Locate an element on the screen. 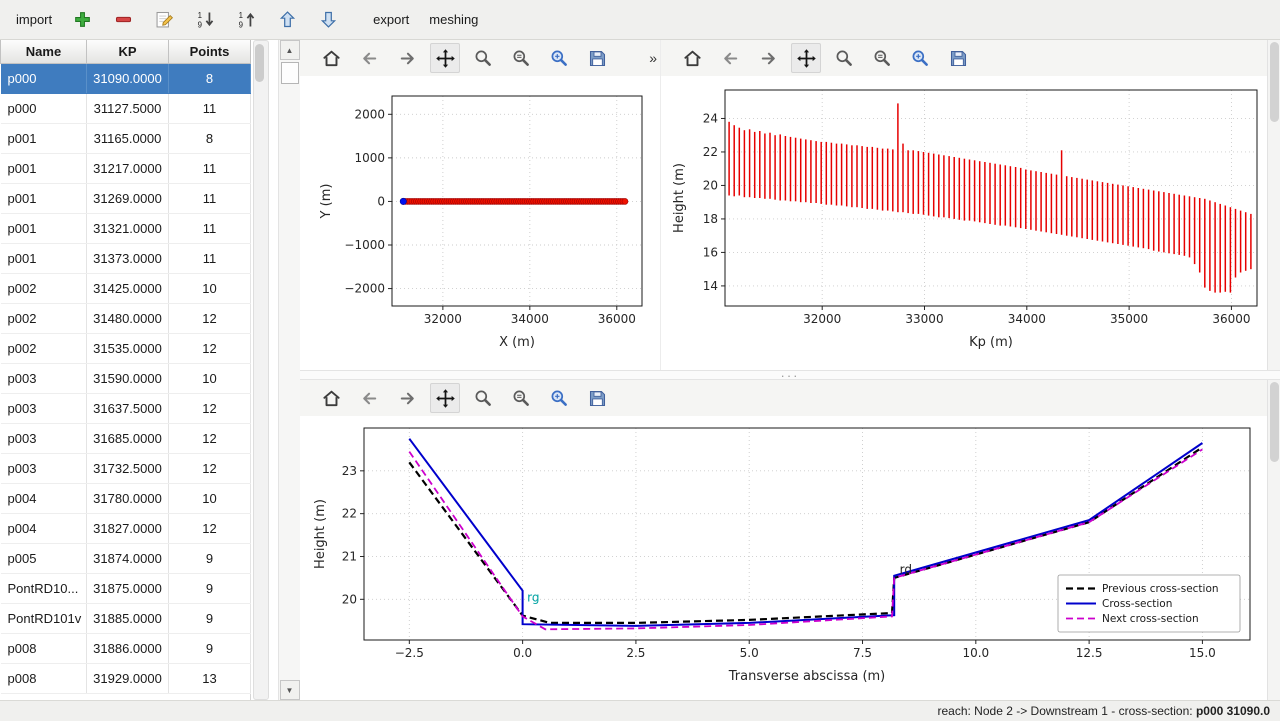  move-down-icon is located at coordinates (328, 19).